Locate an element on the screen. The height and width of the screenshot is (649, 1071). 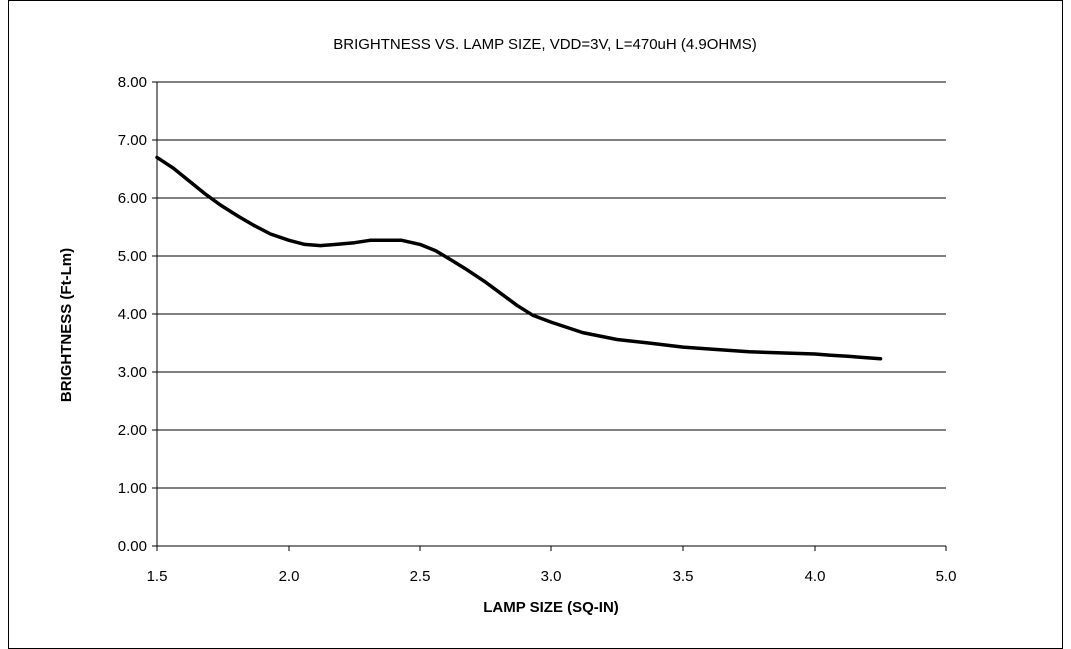
x-tick-label: 1.5 is located at coordinates (157, 576).